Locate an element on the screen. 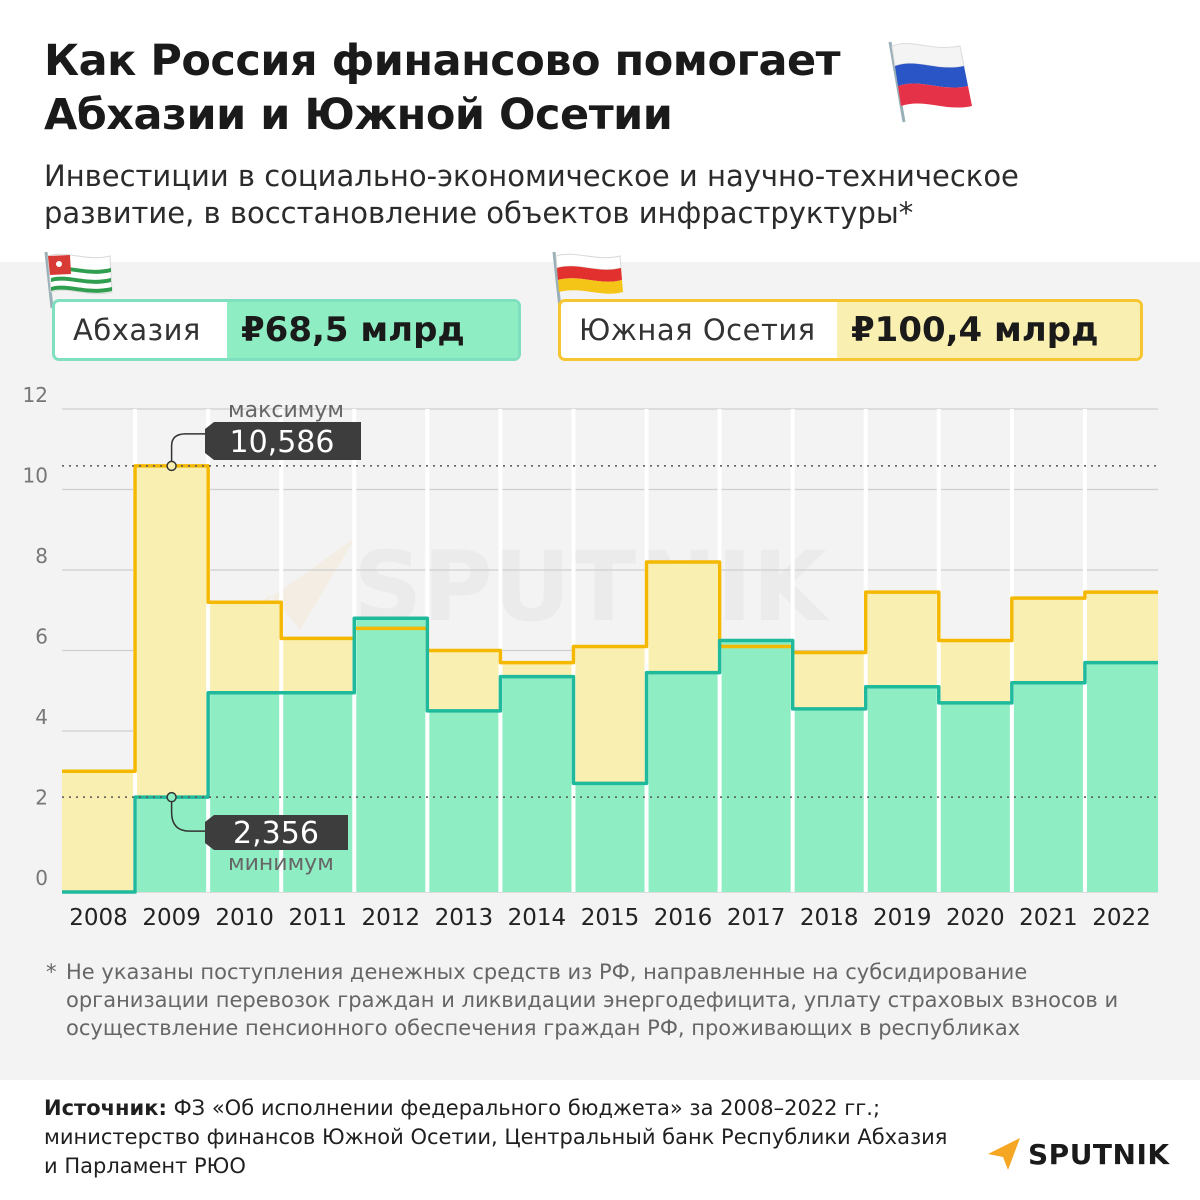  max-caption: максимум is located at coordinates (286, 410).